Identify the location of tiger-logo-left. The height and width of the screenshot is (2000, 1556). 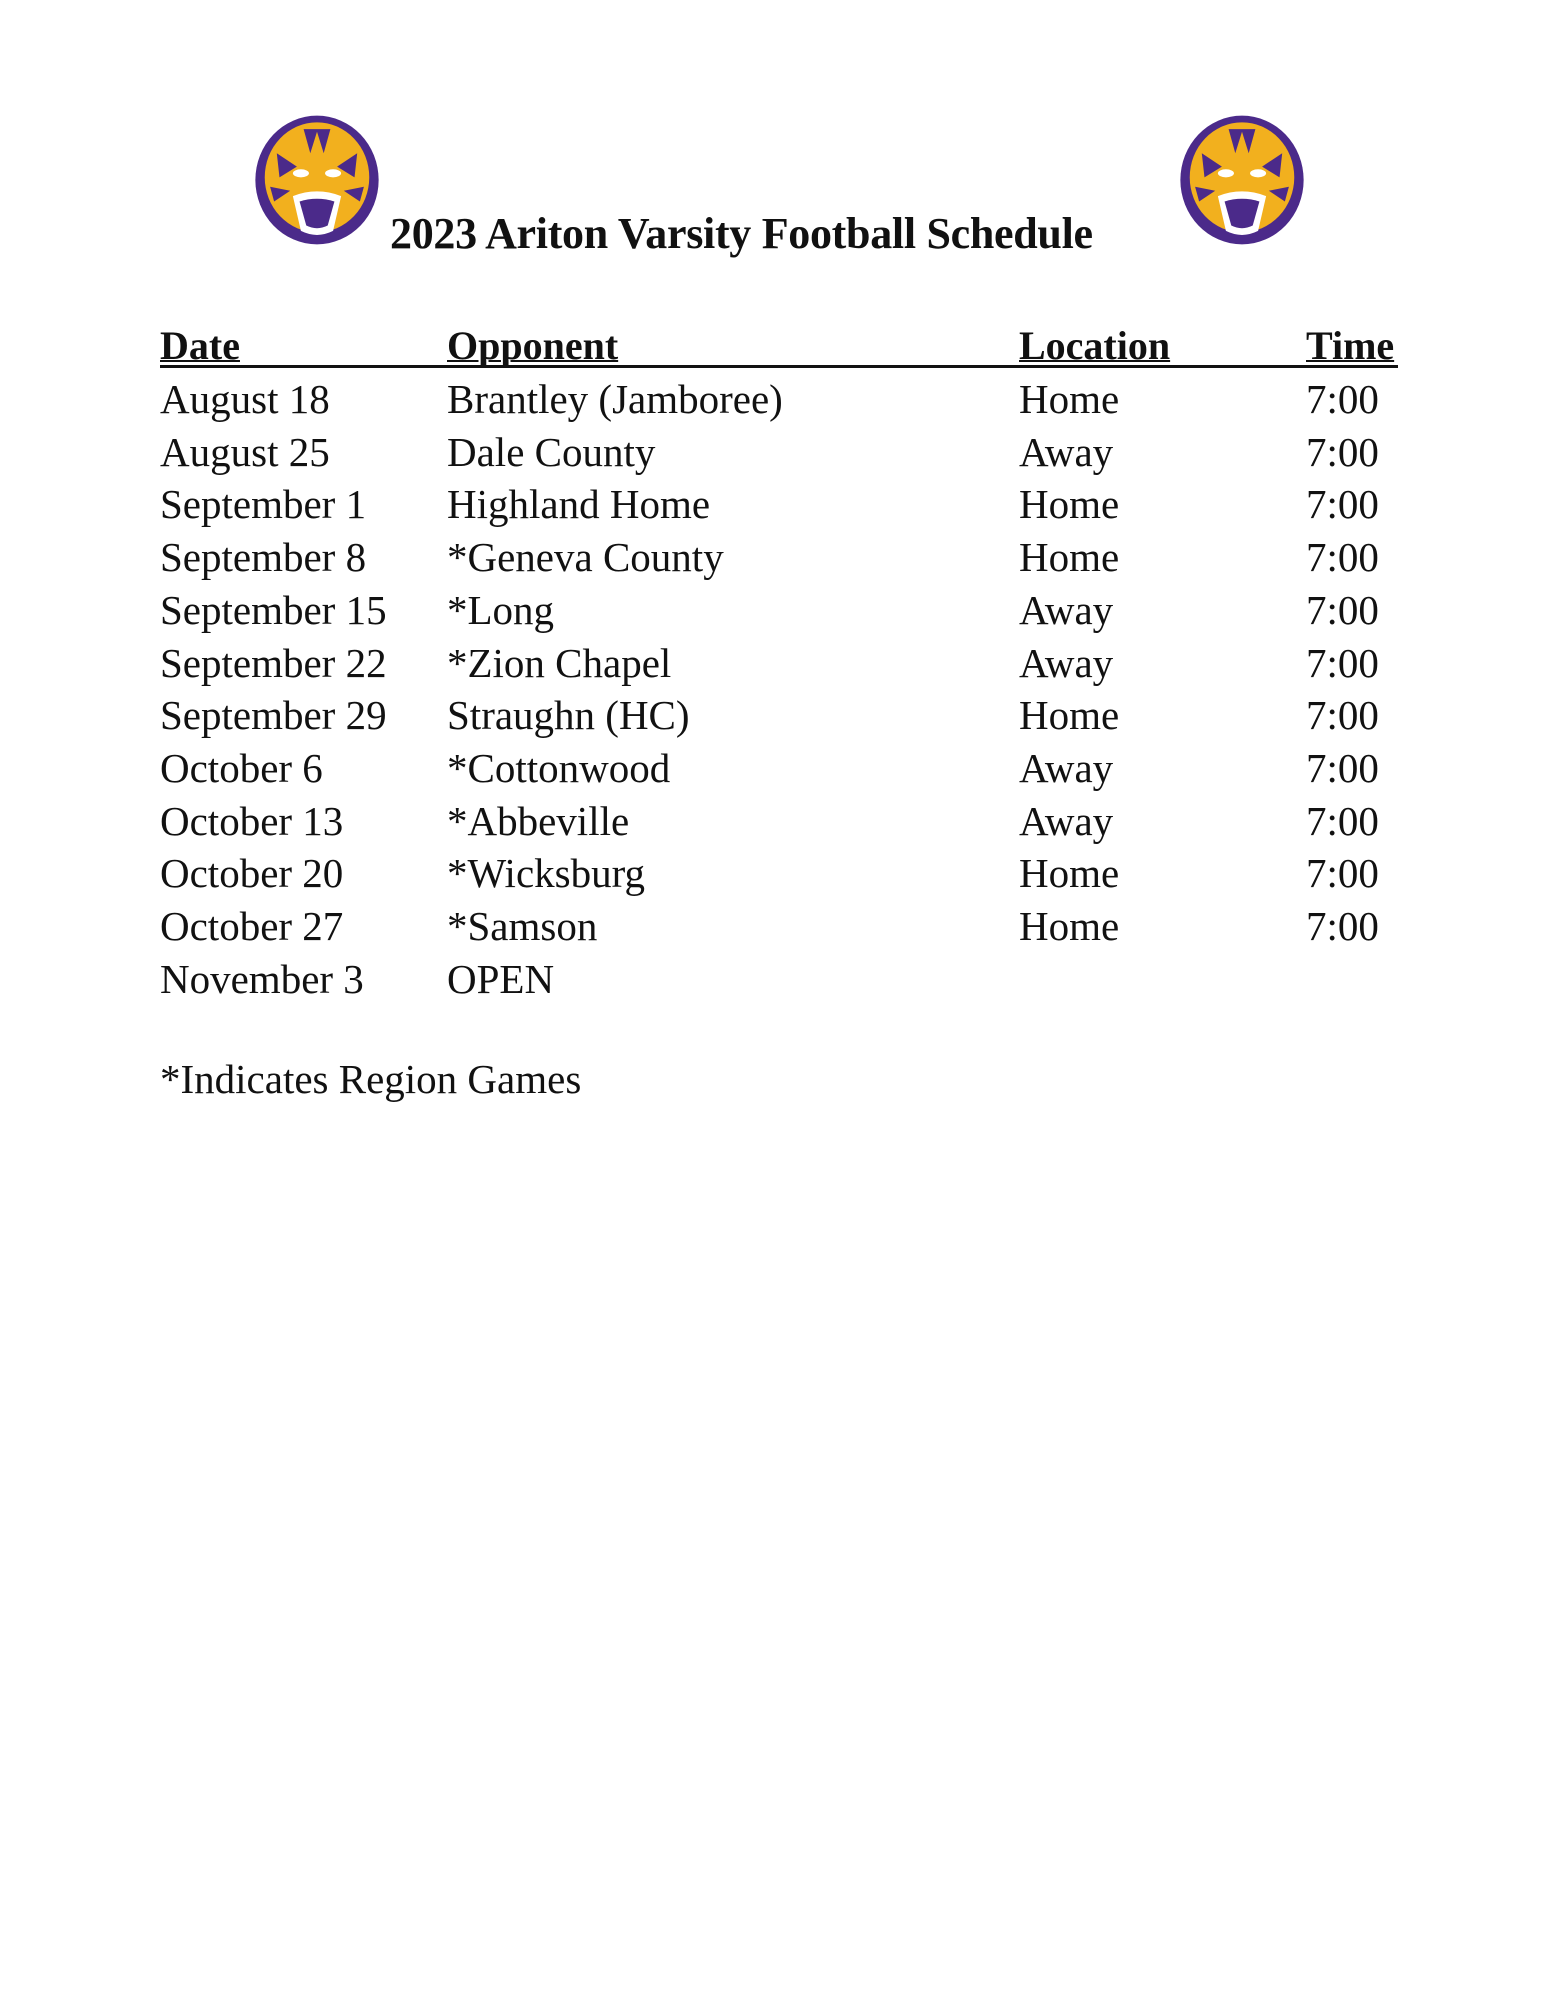
(317, 180).